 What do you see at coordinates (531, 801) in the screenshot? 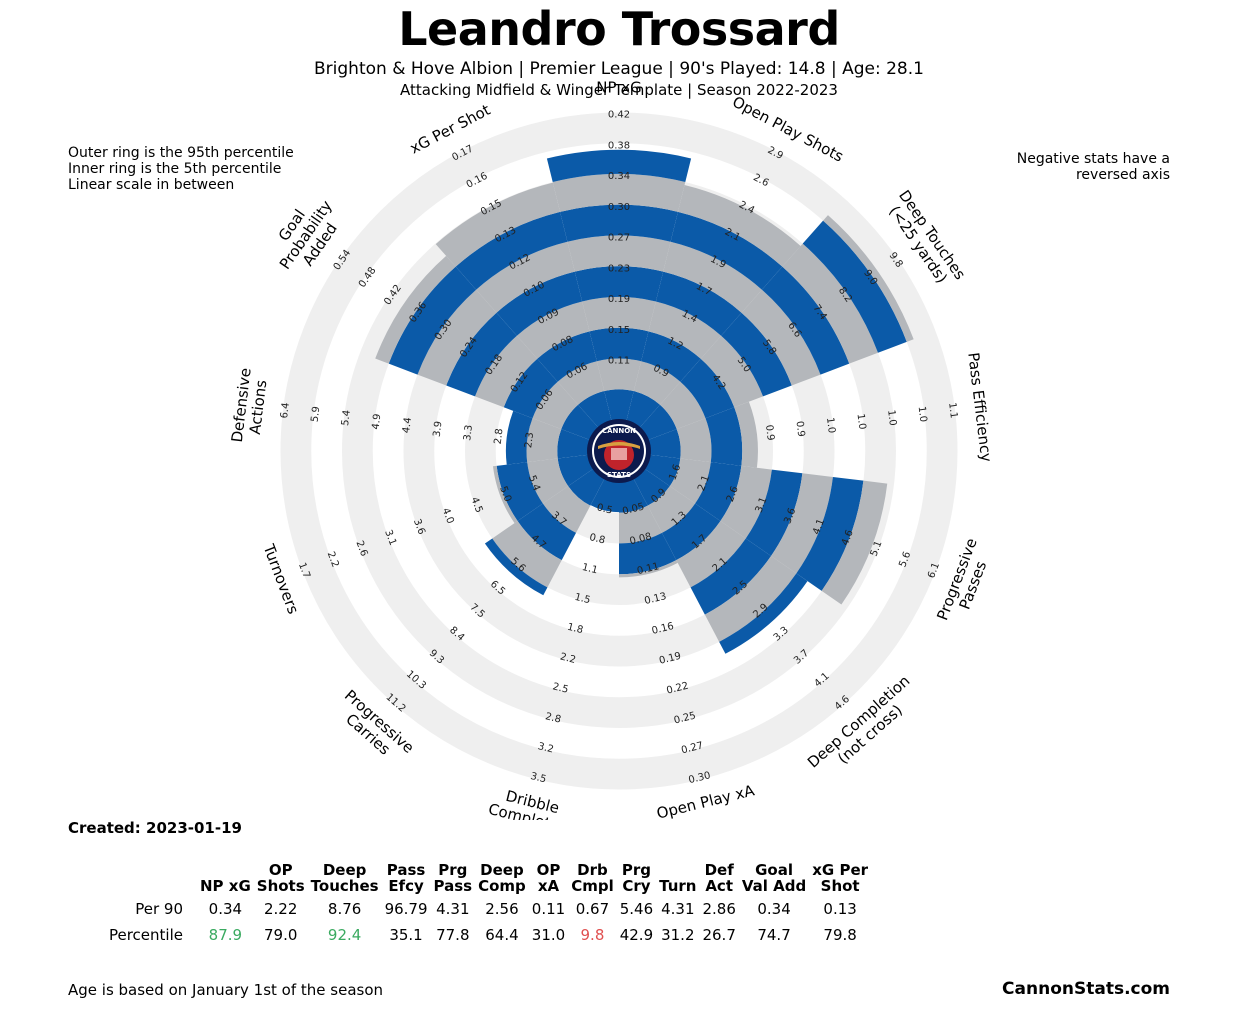
I see `radar-axis-label: DribbleCompleted` at bounding box center [531, 801].